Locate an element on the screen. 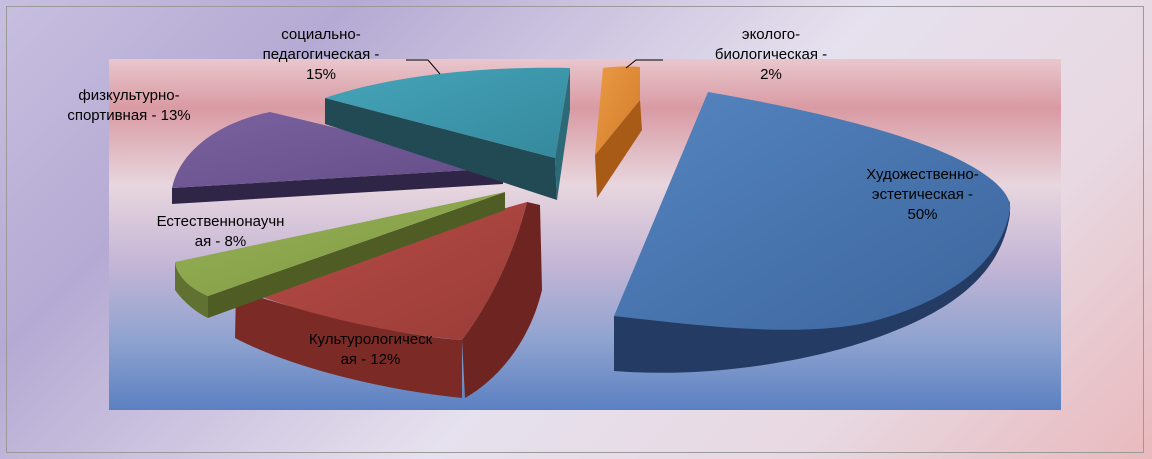  data-label: эколого- биологическая - 2% is located at coordinates (771, 54).